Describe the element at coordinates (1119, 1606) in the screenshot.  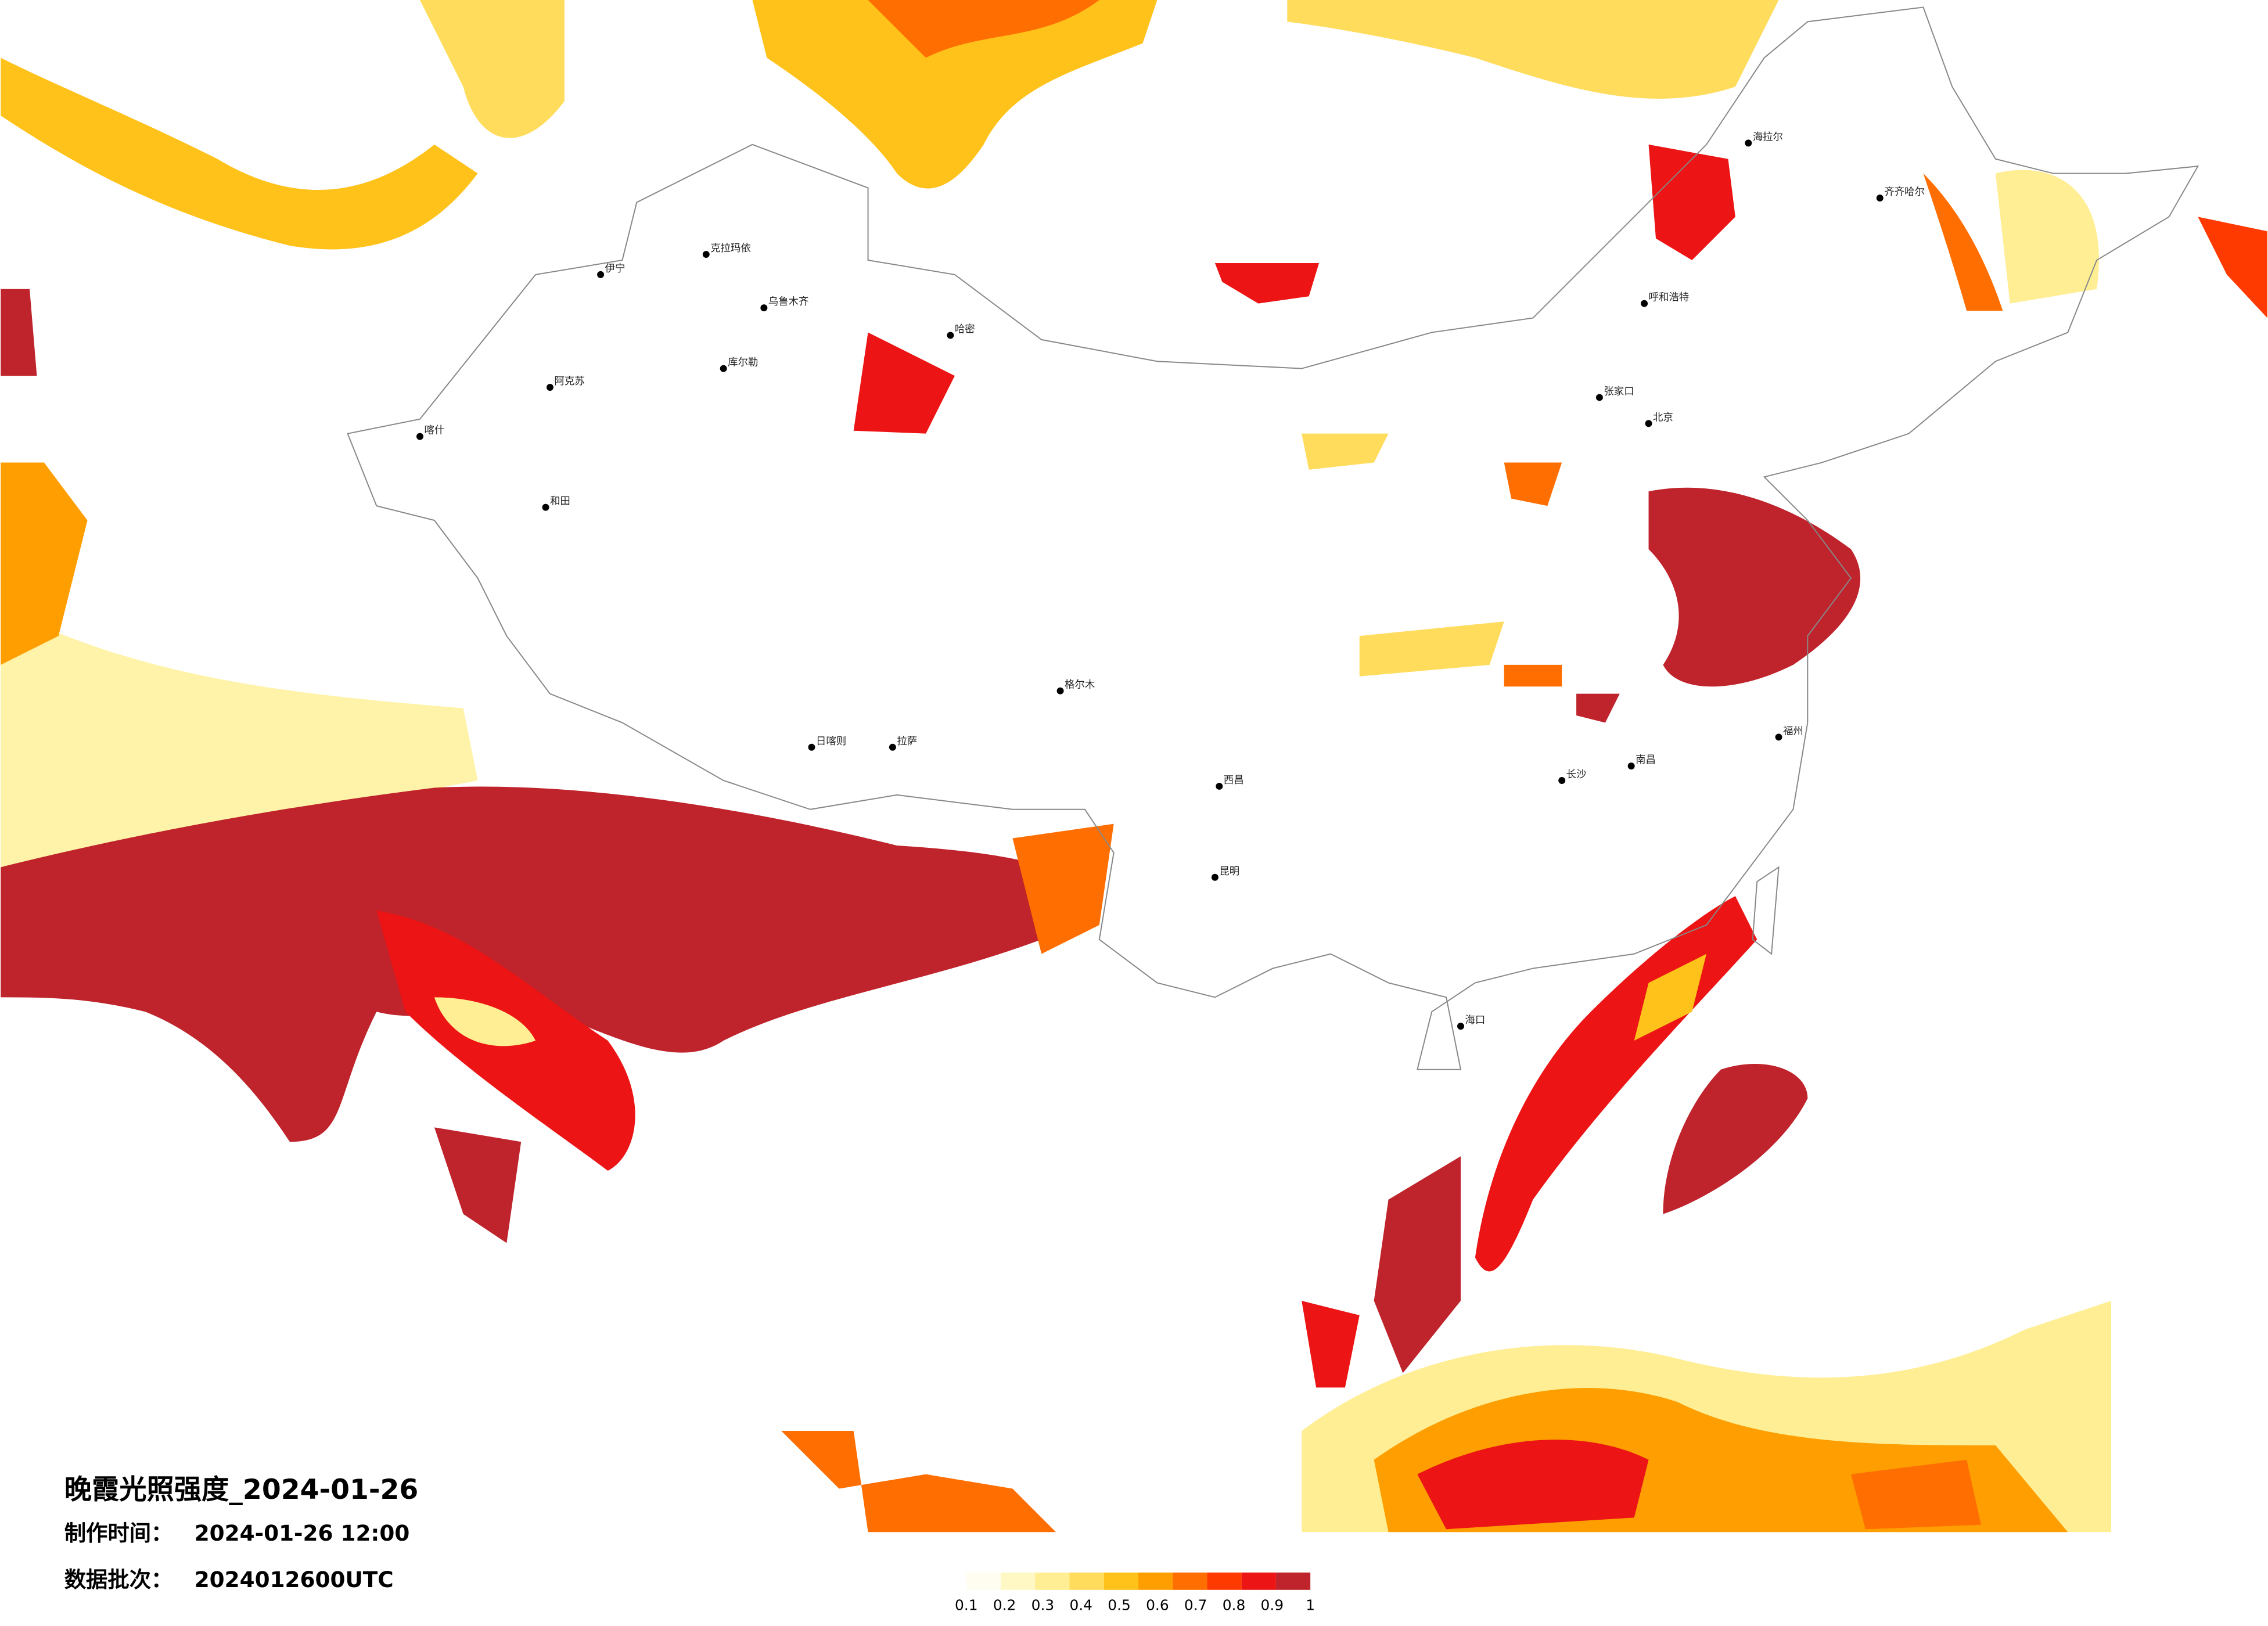
I see `colorbar-label: 0.5` at that location.